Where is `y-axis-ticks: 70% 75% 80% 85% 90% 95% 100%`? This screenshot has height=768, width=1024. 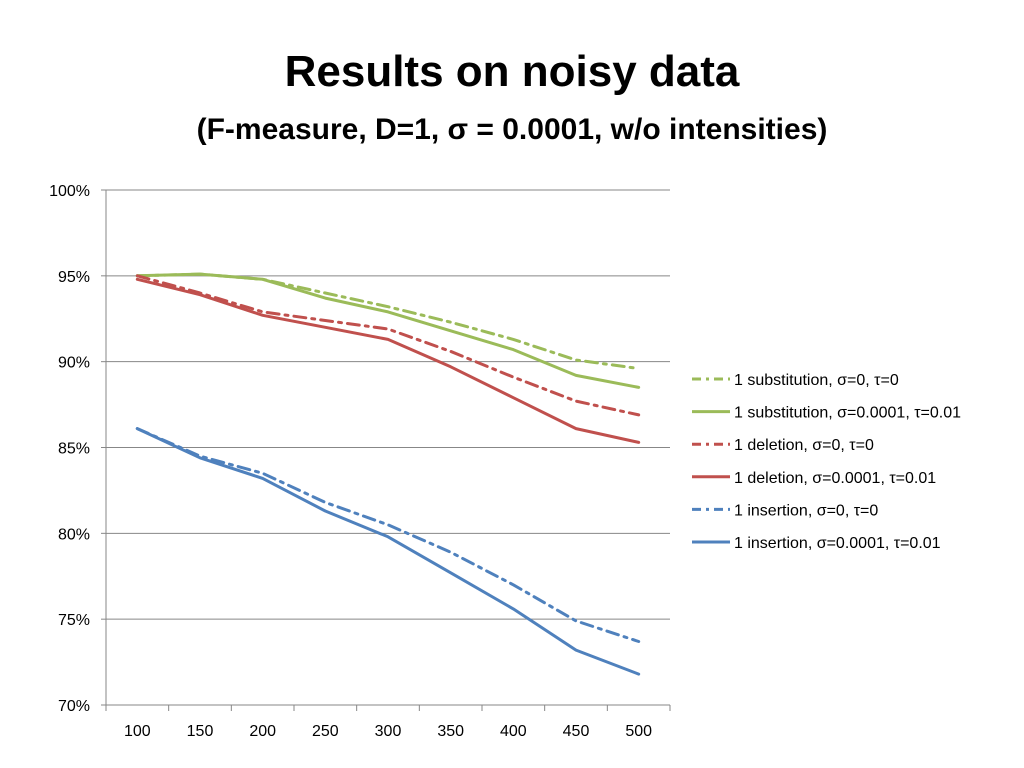
y-axis-ticks: 70% 75% 80% 85% 90% 95% 100% is located at coordinates (77, 449).